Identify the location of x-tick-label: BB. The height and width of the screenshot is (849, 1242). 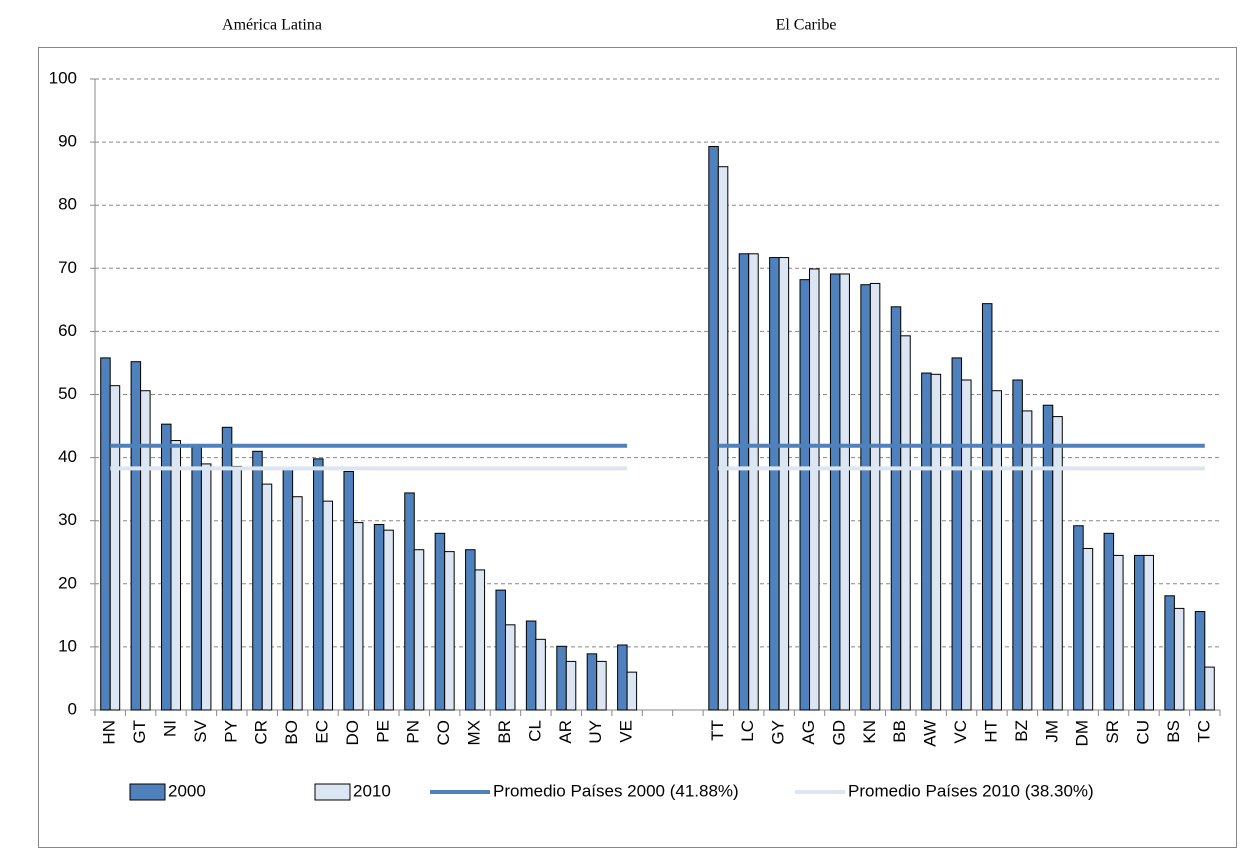
(899, 731).